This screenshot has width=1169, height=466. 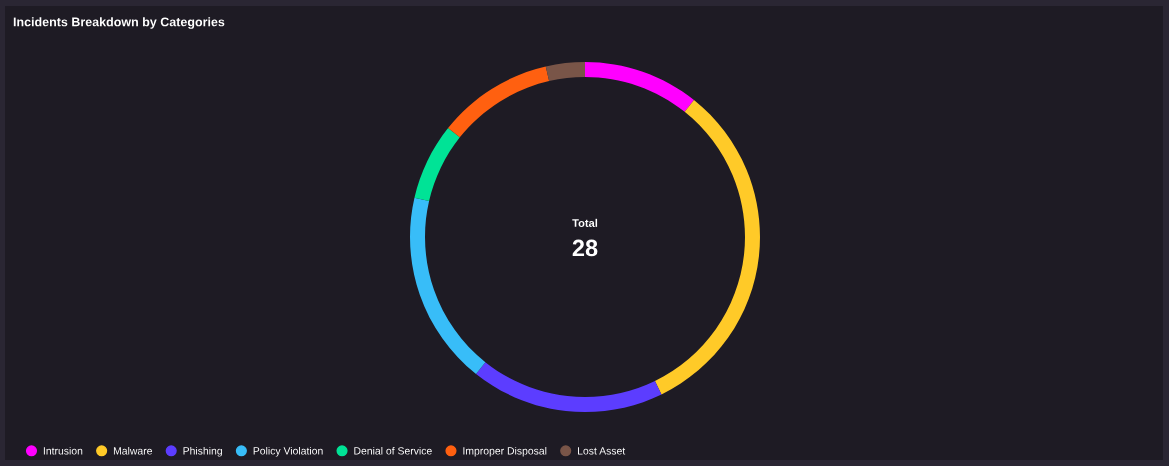 I want to click on chart-title: Incidents Breakdown by Categories, so click(x=119, y=23).